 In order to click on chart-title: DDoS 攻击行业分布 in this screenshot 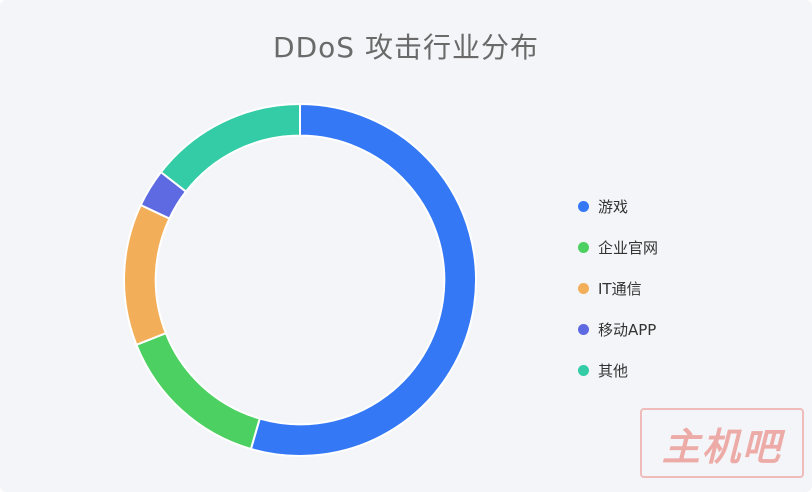, I will do `click(406, 47)`.